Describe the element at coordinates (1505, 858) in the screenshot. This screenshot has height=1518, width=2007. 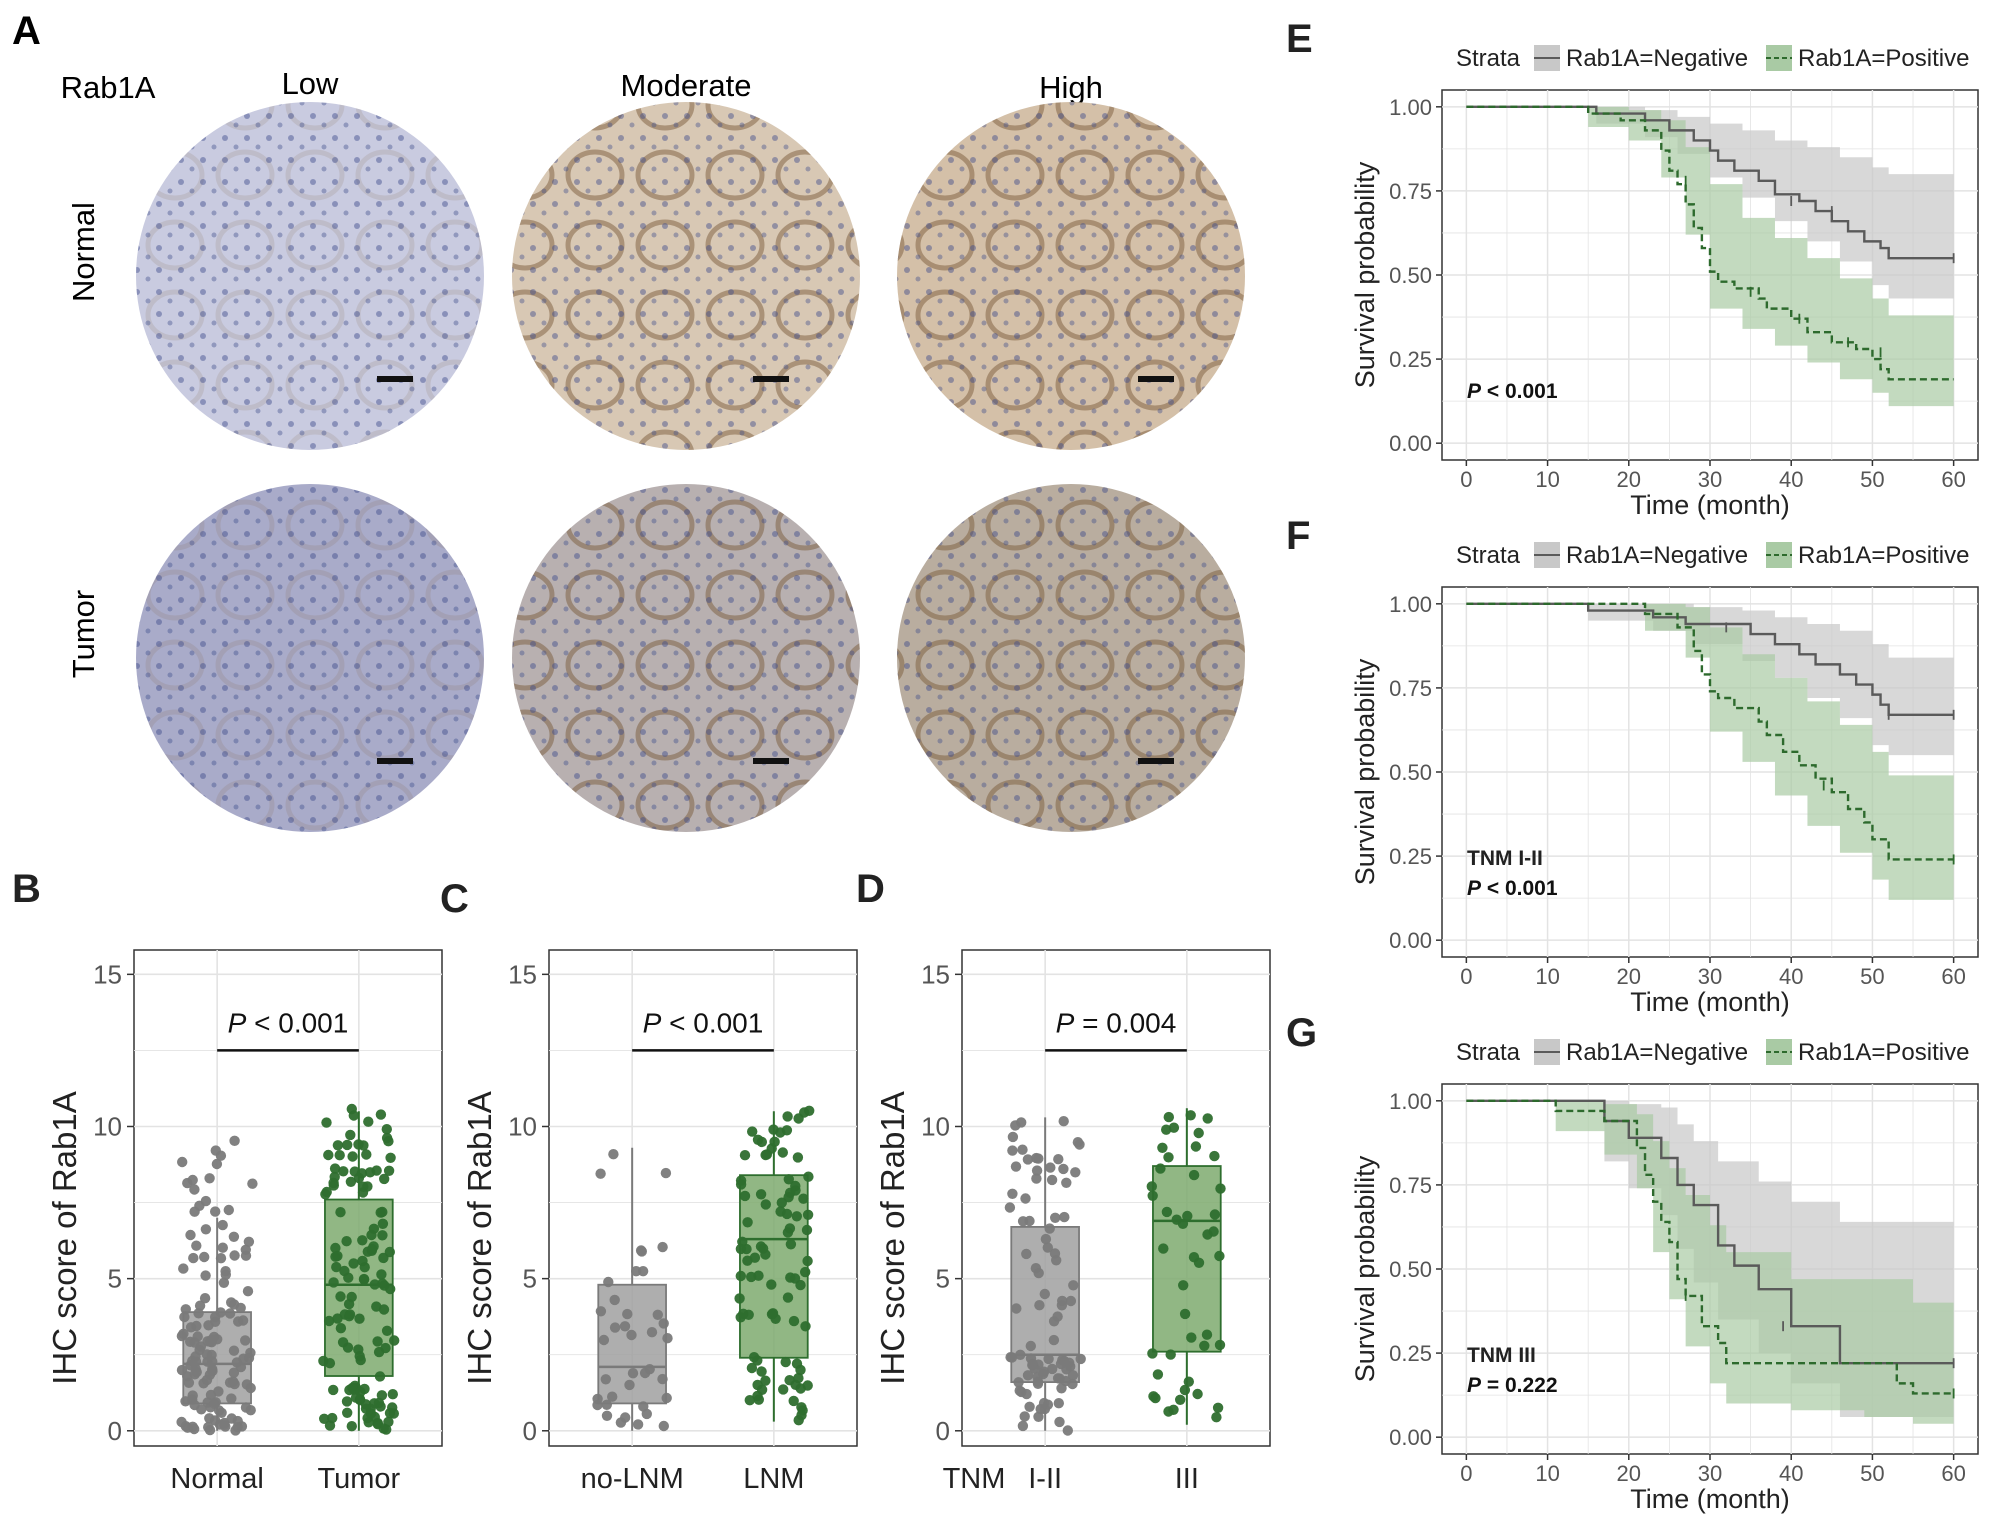
I see `annotation-subgroup: TNM I-II` at that location.